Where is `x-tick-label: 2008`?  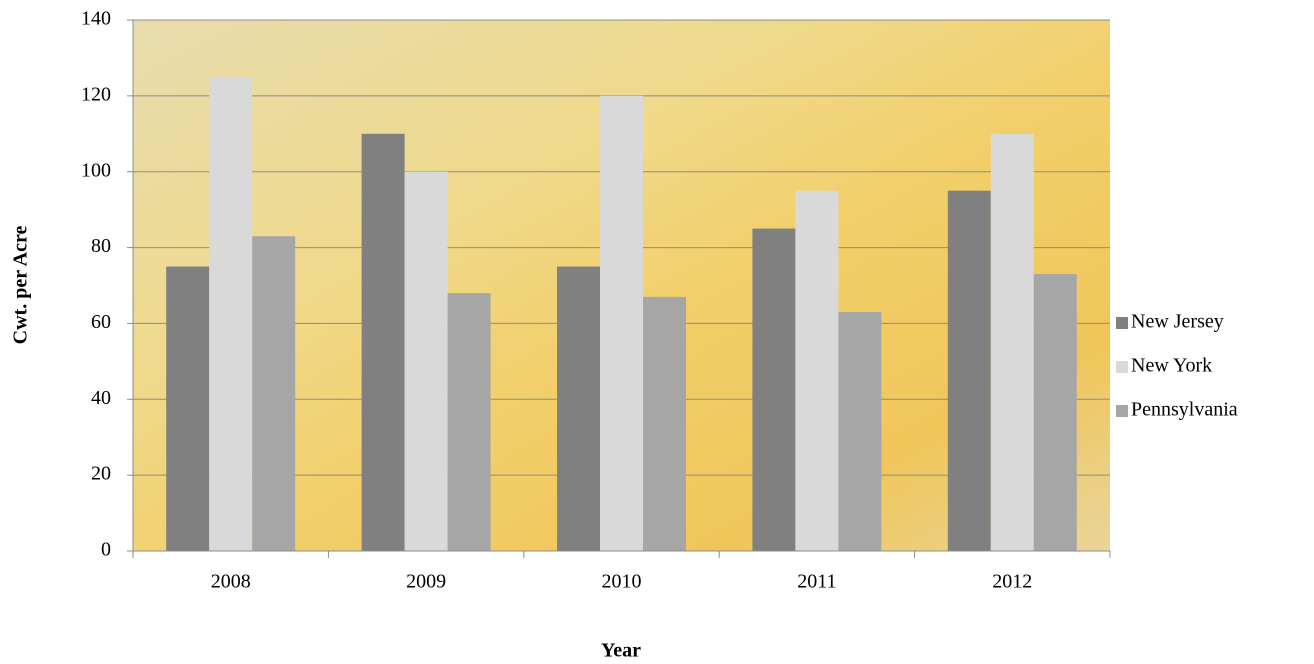 x-tick-label: 2008 is located at coordinates (231, 582).